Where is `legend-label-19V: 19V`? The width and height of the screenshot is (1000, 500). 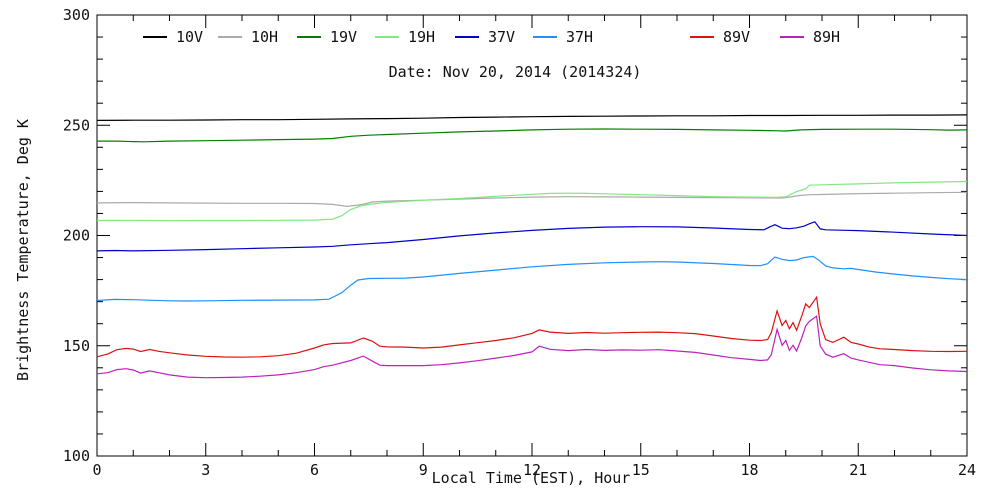
legend-label-19V: 19V is located at coordinates (344, 37).